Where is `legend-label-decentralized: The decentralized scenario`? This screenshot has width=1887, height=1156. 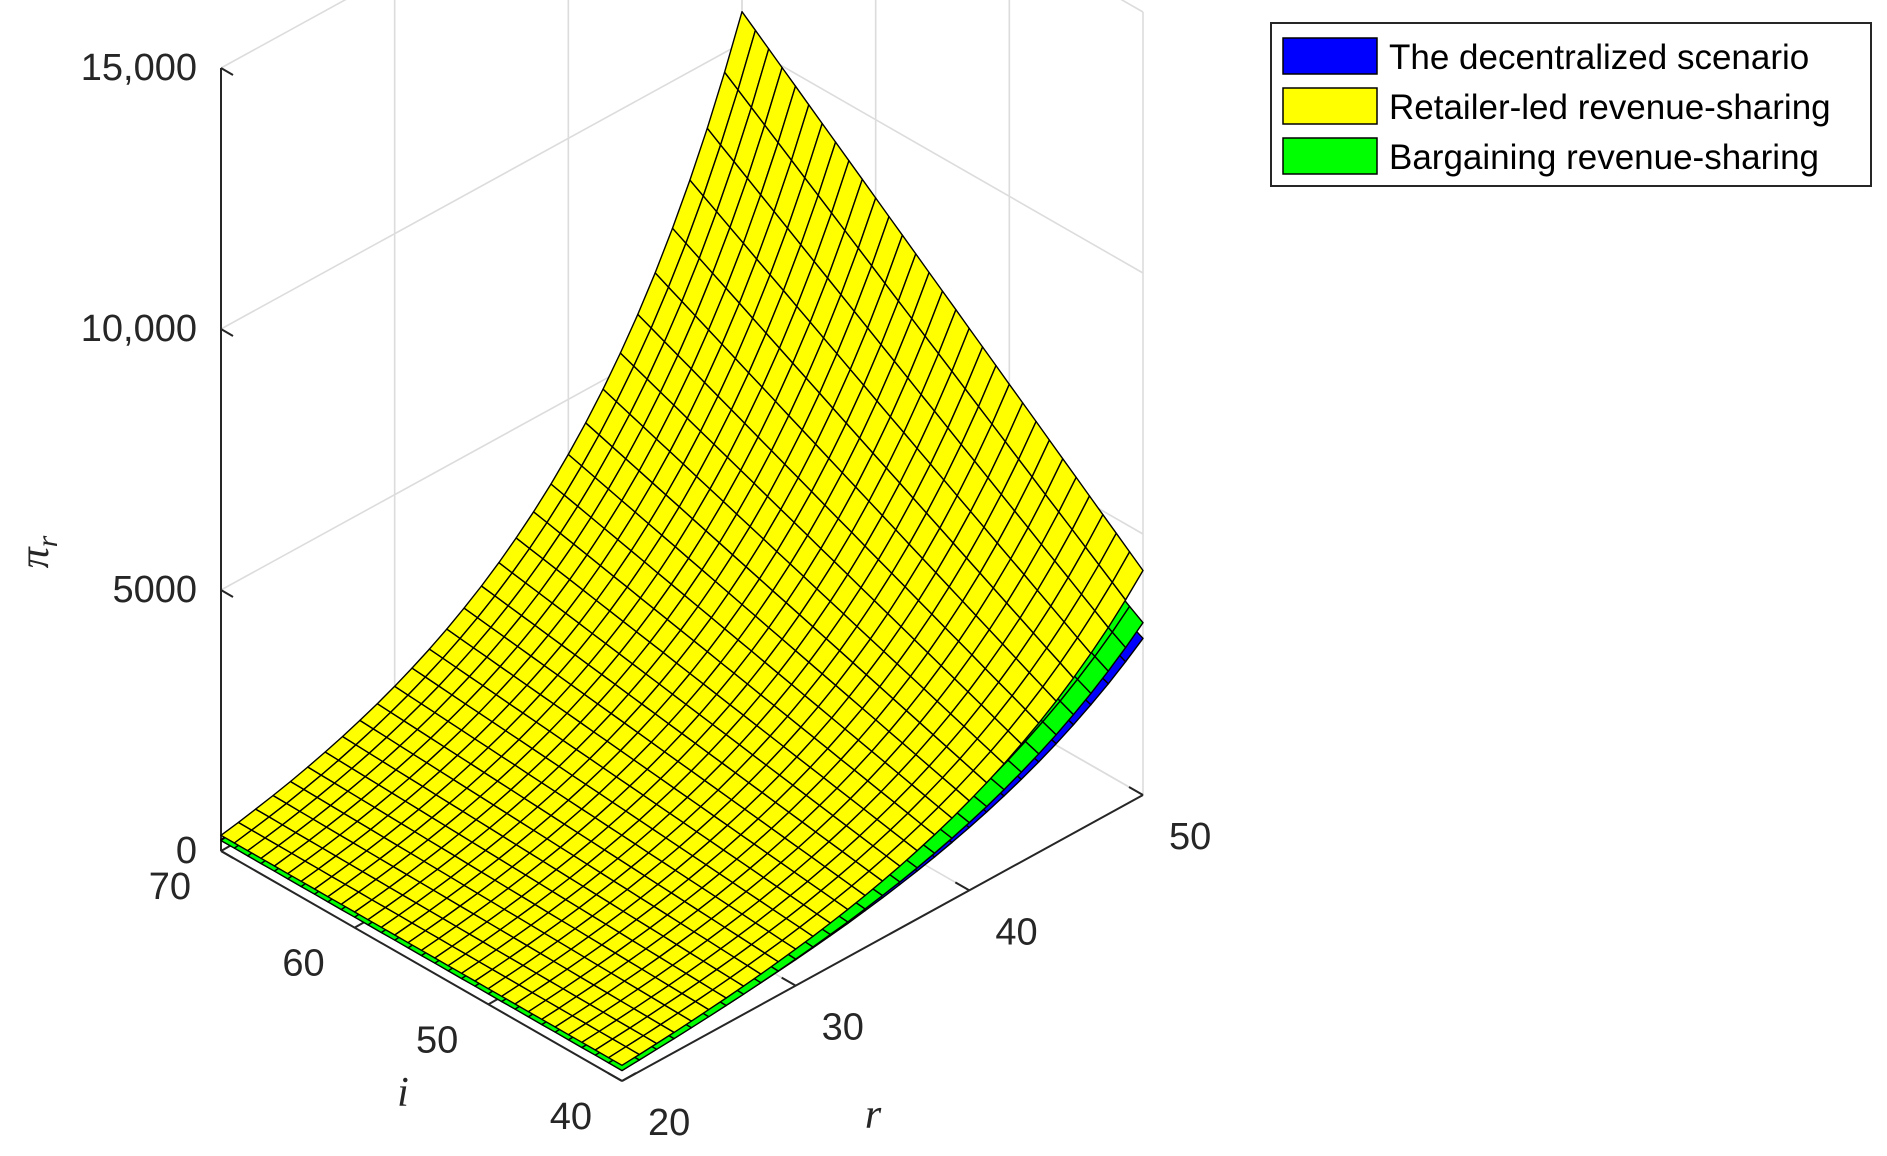
legend-label-decentralized: The decentralized scenario is located at coordinates (1599, 57).